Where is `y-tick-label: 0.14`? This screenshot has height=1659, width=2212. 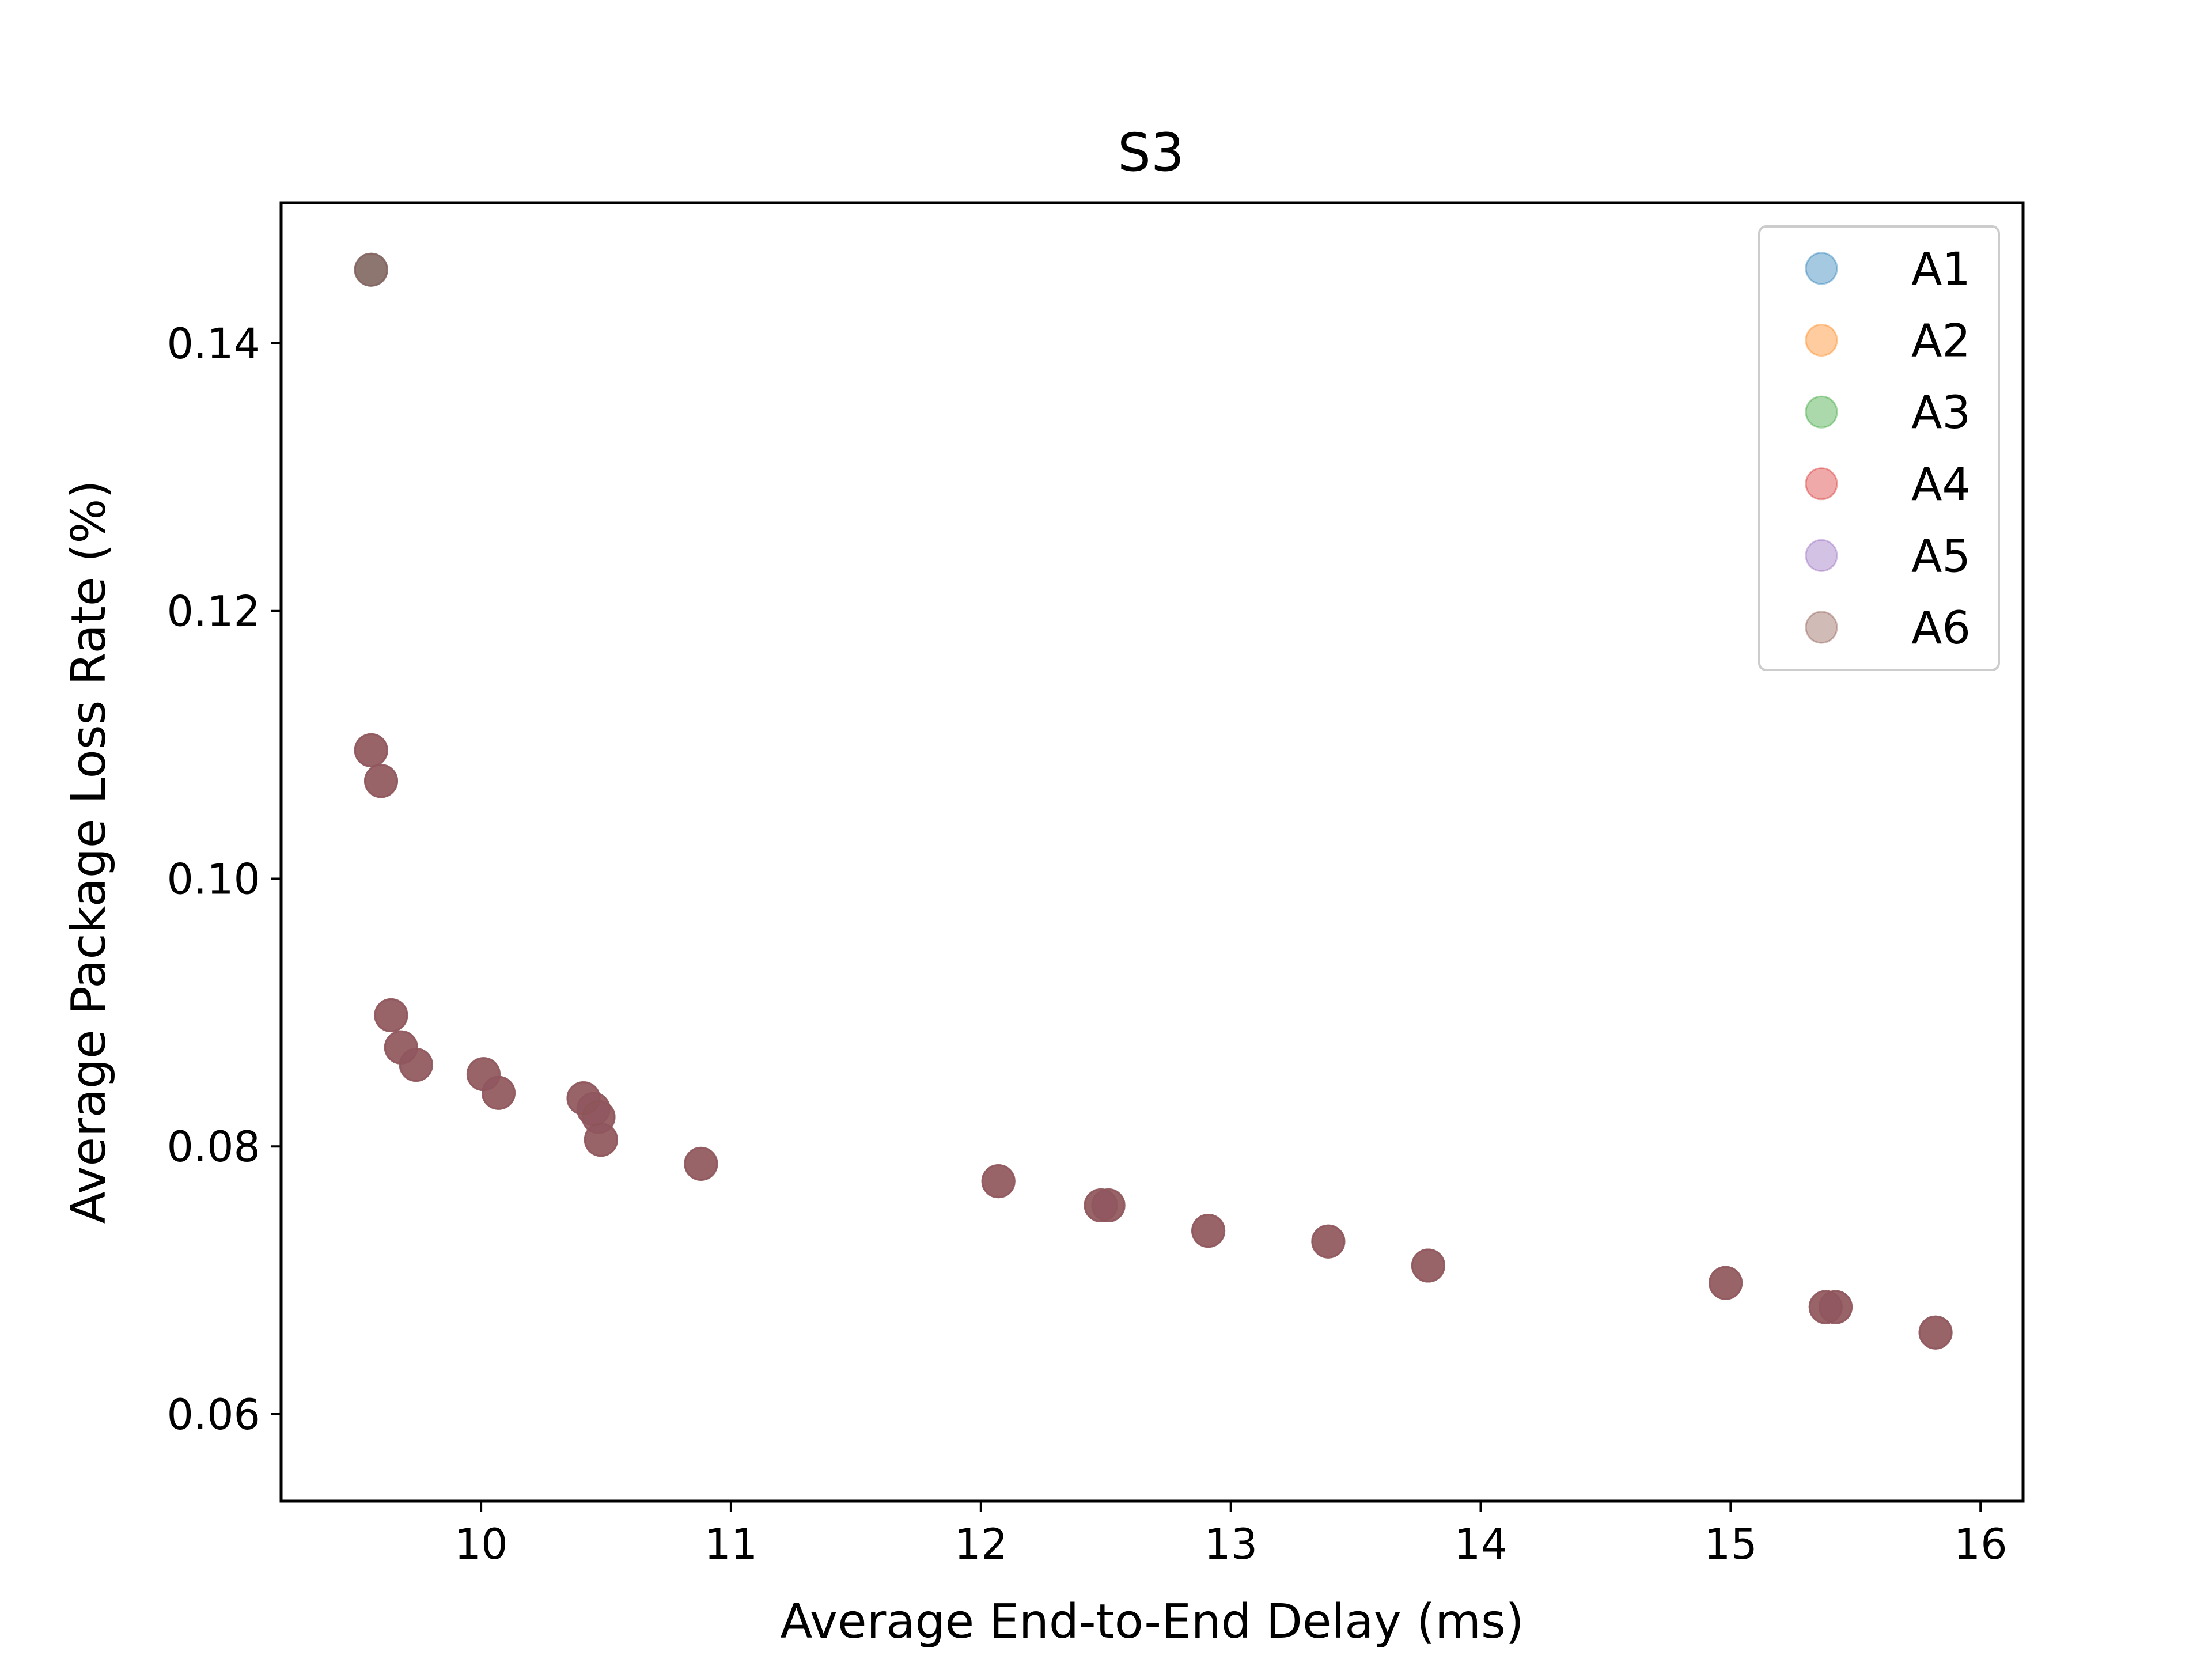
y-tick-label: 0.14 is located at coordinates (213, 344).